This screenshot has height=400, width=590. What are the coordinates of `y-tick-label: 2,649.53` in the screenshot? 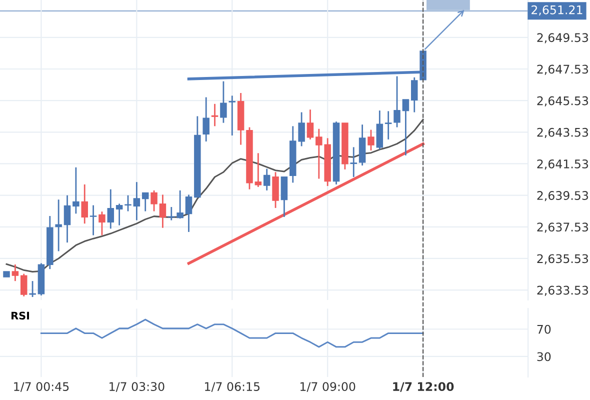 It's located at (562, 38).